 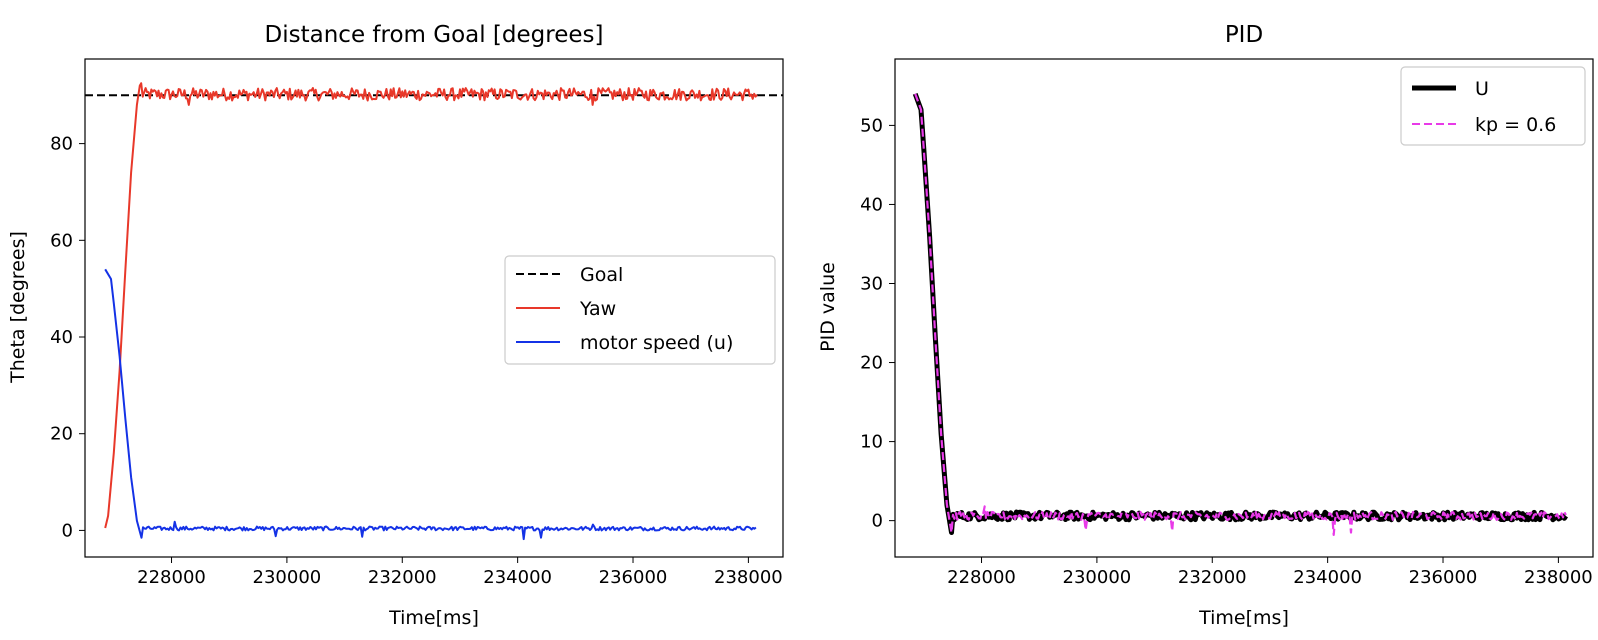 I want to click on legend-box, so click(x=640, y=310).